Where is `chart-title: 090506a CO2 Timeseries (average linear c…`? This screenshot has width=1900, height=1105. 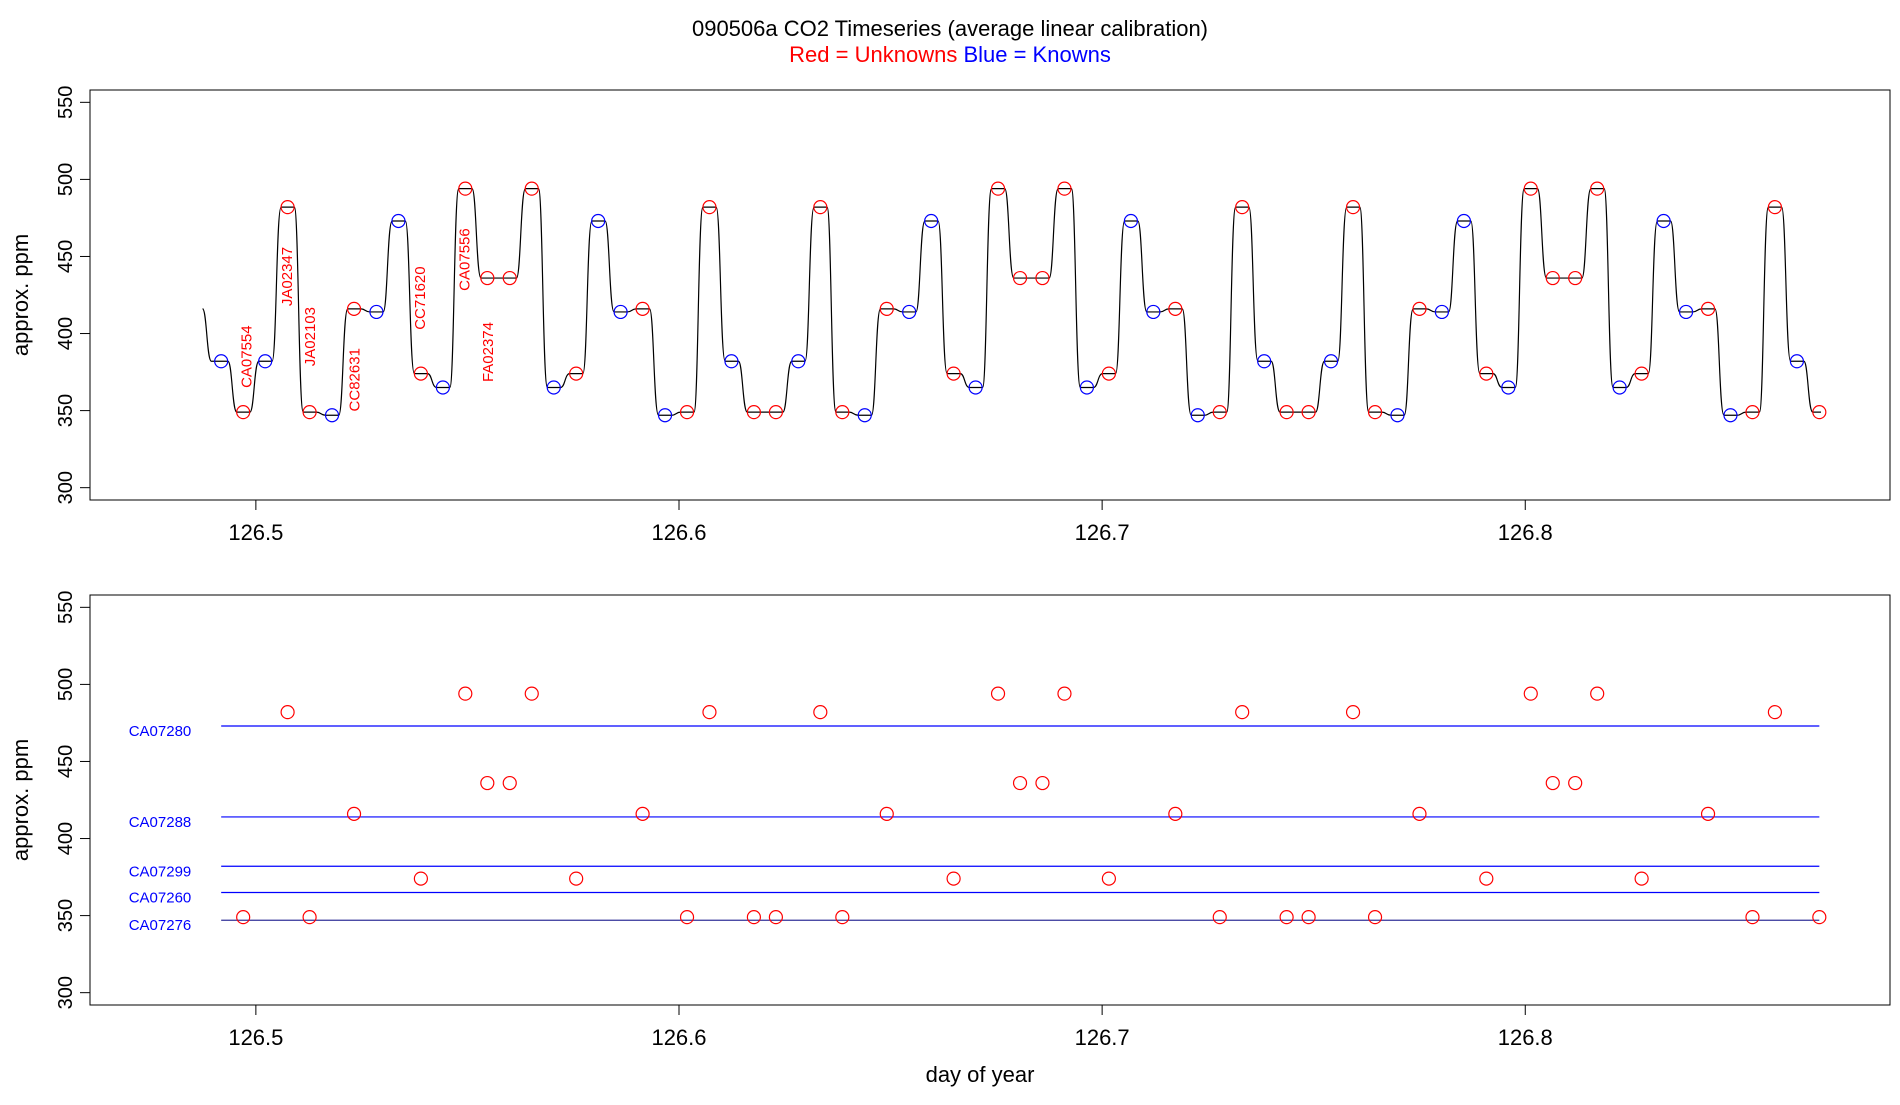
chart-title: 090506a CO2 Timeseries (average linear c… is located at coordinates (950, 28).